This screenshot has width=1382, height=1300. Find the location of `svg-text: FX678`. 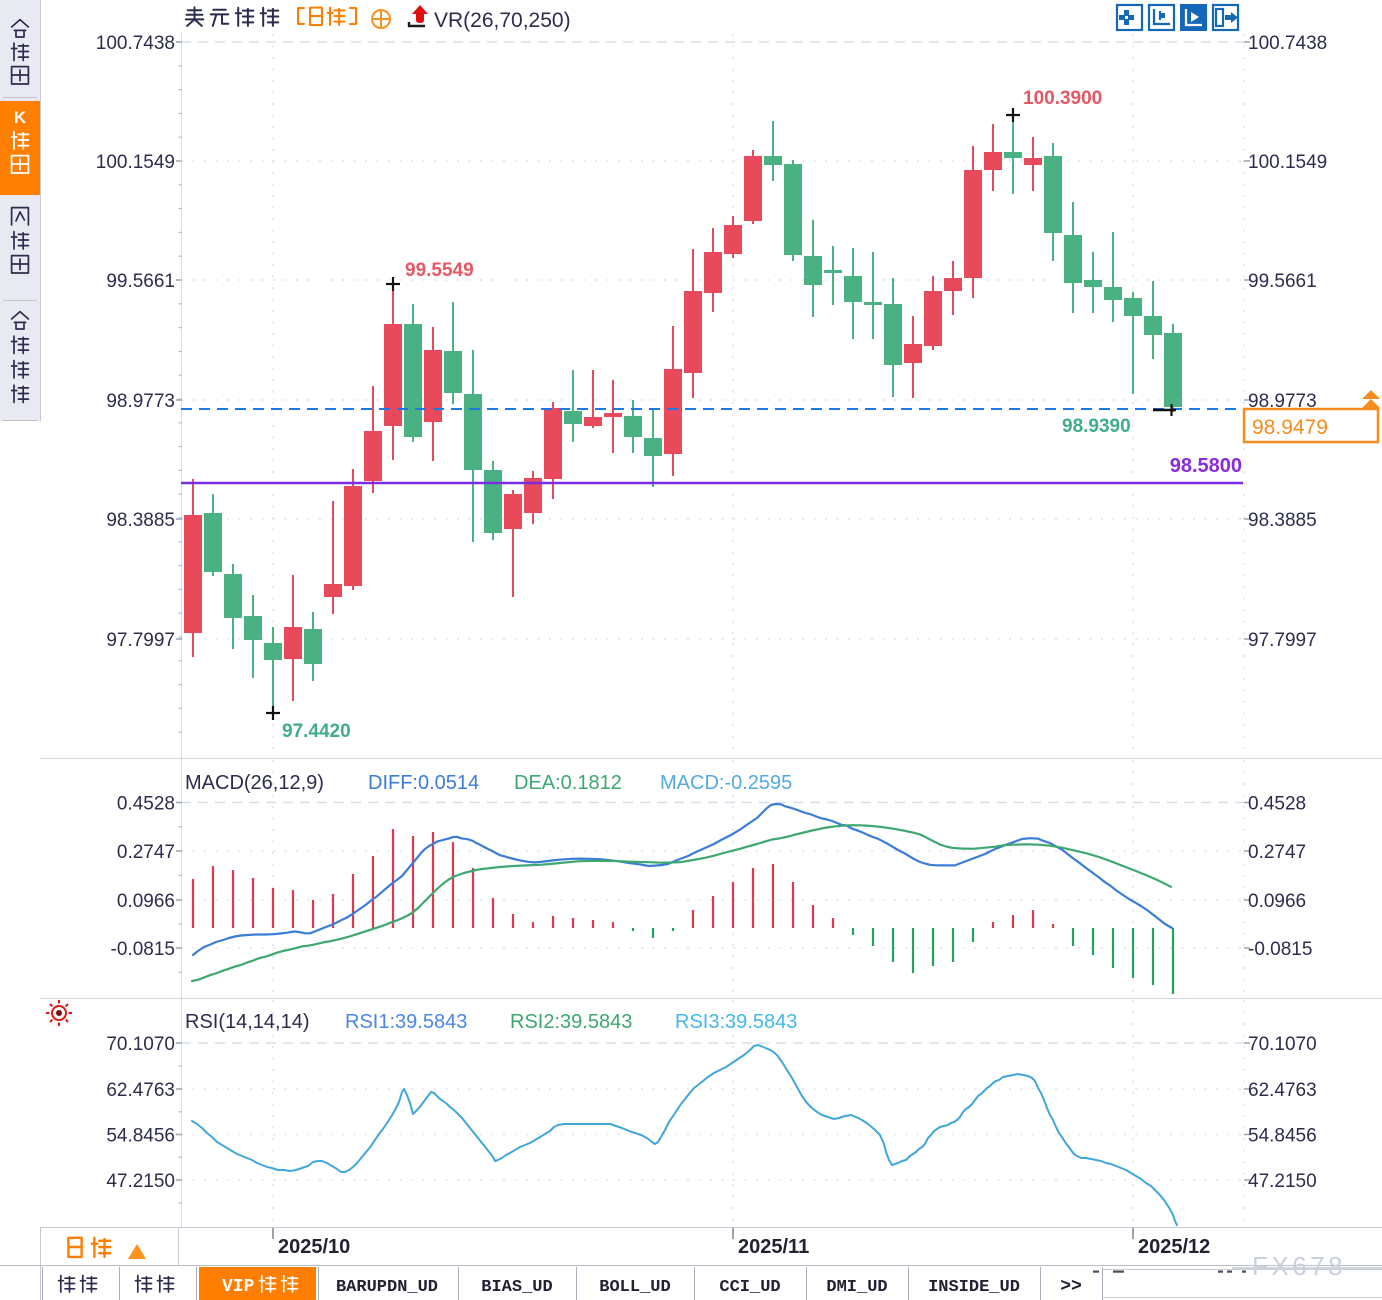

svg-text: FX678 is located at coordinates (1299, 1266).